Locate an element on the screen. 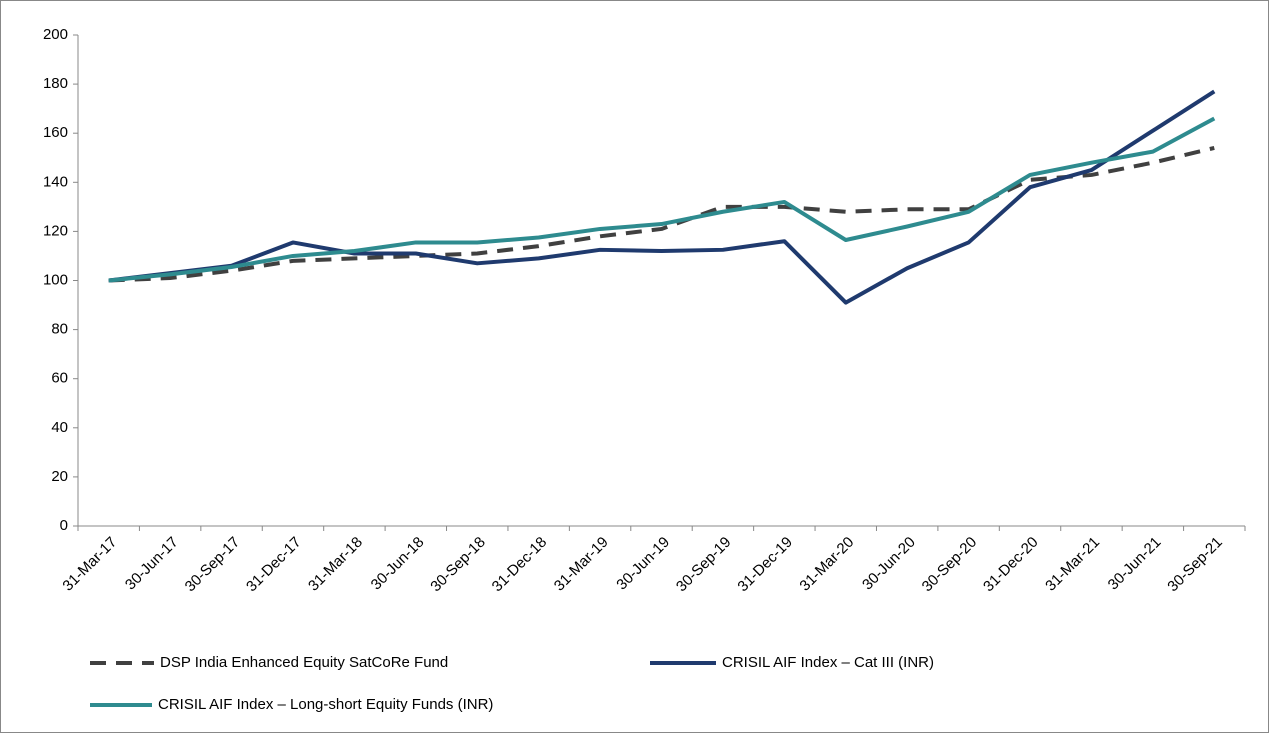  y-tick-label: 0 is located at coordinates (64, 525).